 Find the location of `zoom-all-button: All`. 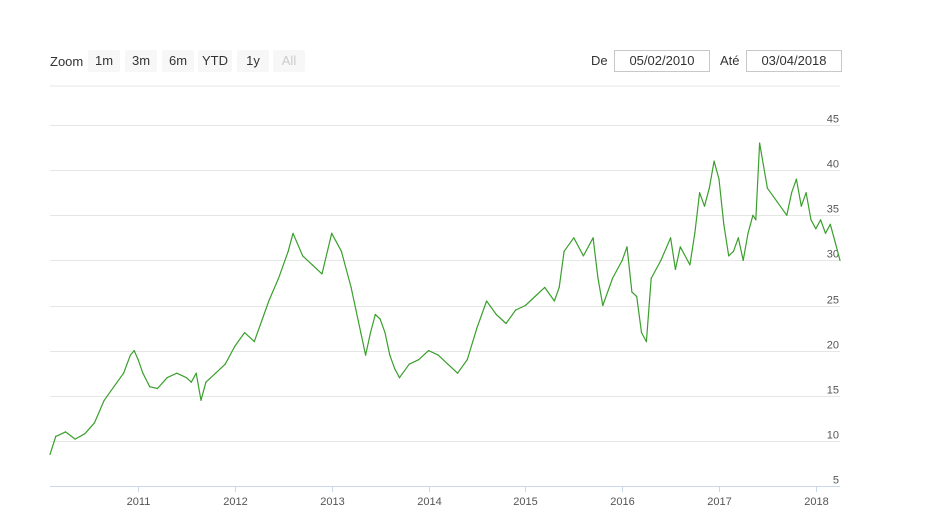

zoom-all-button: All is located at coordinates (289, 61).